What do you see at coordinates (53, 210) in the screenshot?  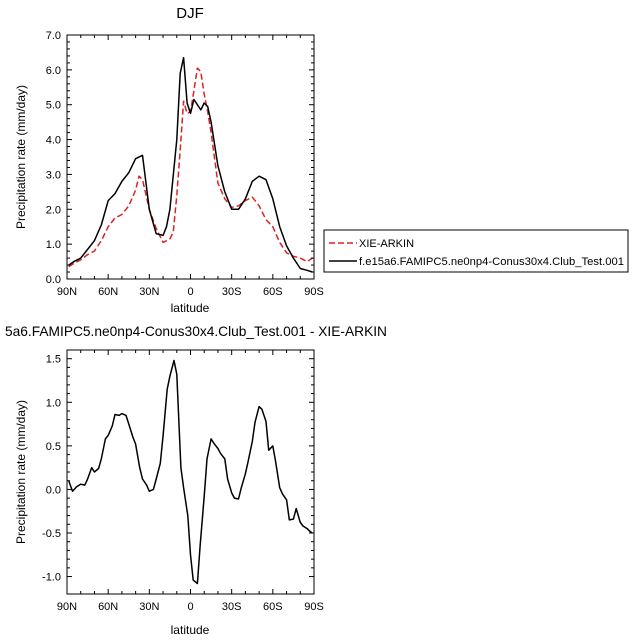 I see `top-y-tick-label: 2.0` at bounding box center [53, 210].